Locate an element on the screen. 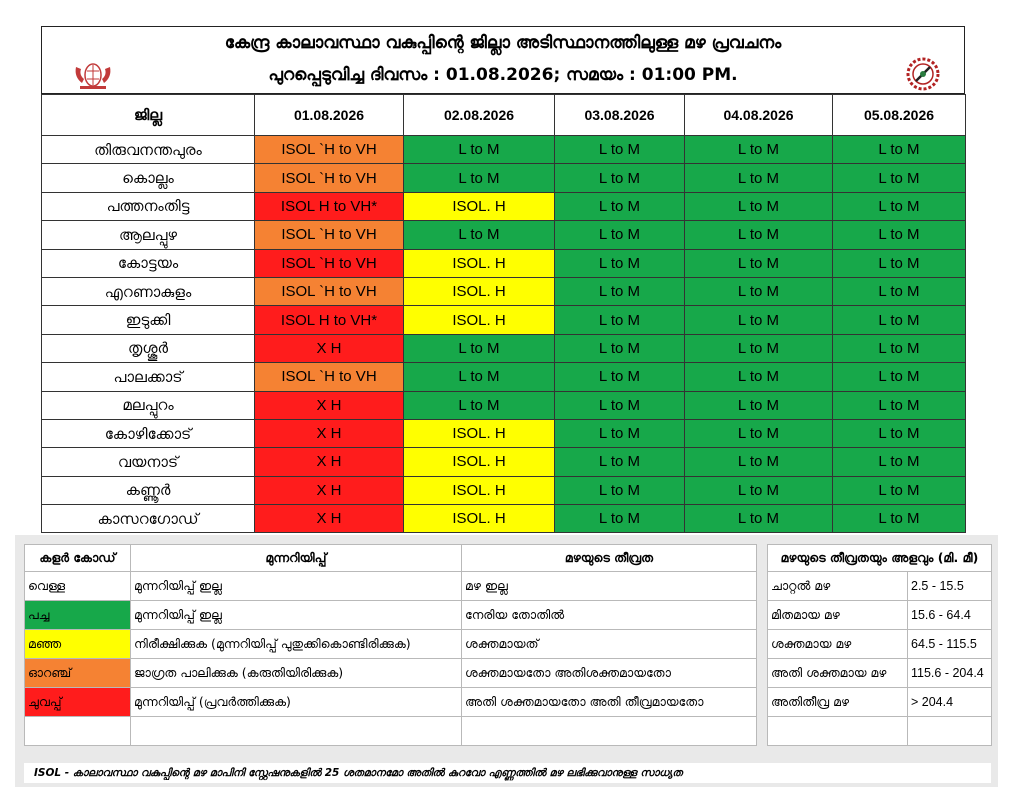  color-code-cell: ചുവപ്പ് is located at coordinates (77, 702).